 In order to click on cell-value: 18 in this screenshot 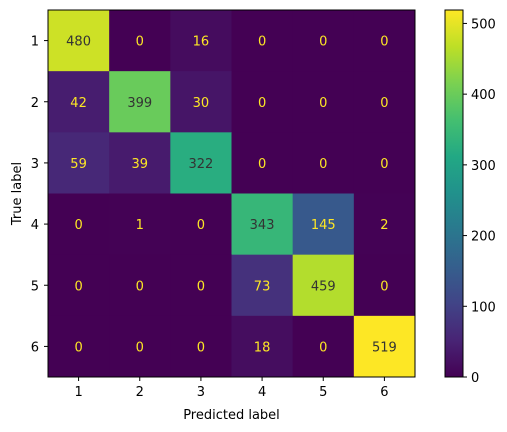, I will do `click(262, 347)`.